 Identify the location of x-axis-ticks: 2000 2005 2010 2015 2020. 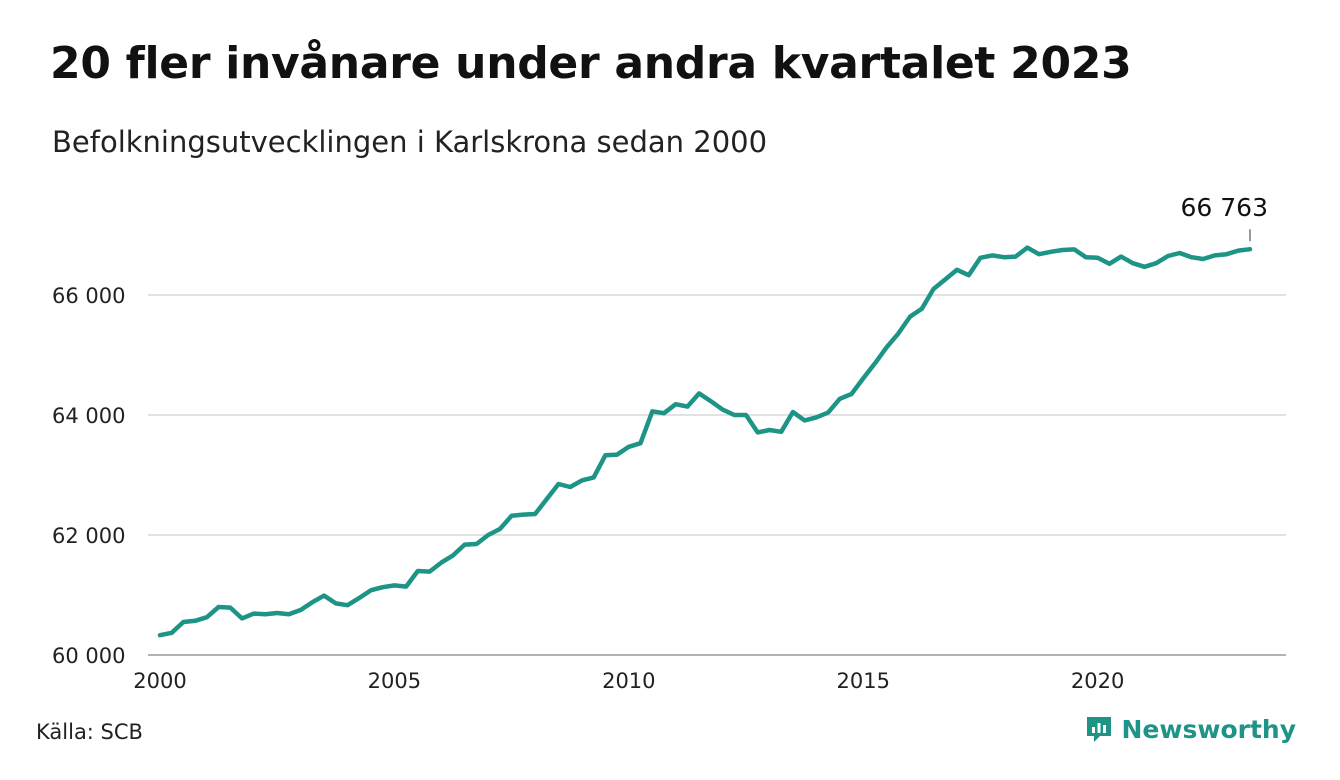
(628, 681).